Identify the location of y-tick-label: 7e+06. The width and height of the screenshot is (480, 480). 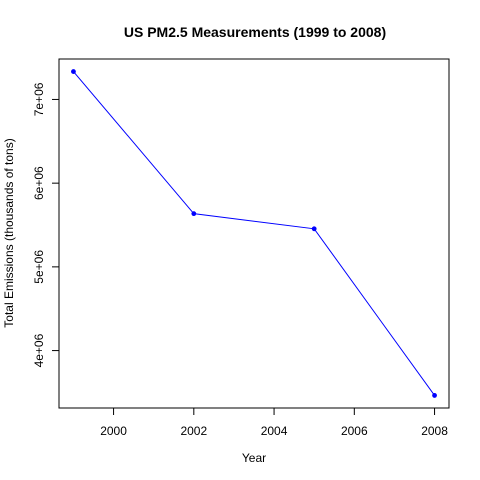
(39, 99).